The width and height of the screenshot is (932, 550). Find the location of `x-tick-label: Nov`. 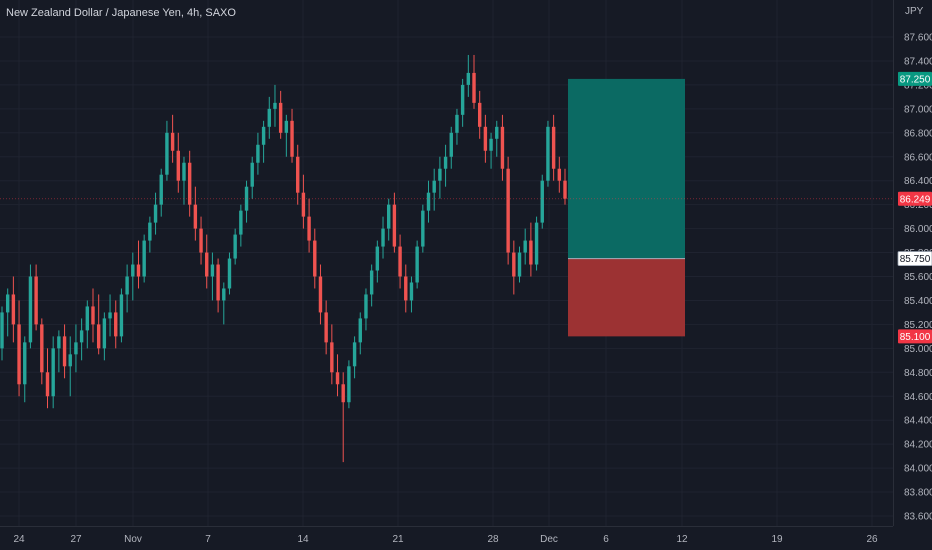

x-tick-label: Nov is located at coordinates (133, 539).